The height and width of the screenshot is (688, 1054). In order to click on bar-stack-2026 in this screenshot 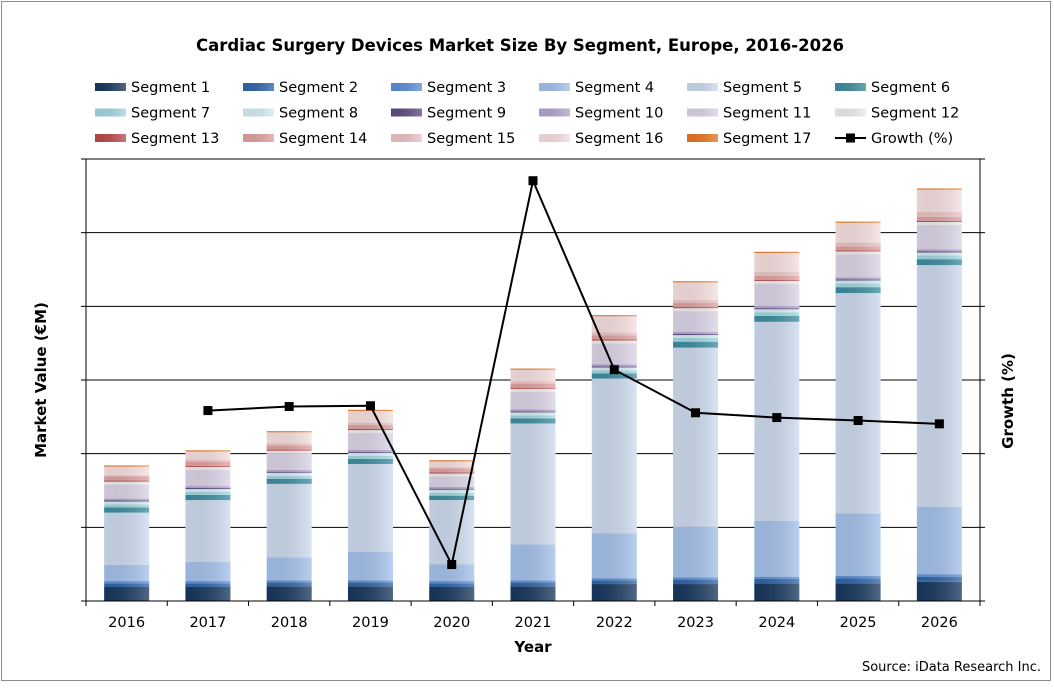, I will do `click(939, 394)`.